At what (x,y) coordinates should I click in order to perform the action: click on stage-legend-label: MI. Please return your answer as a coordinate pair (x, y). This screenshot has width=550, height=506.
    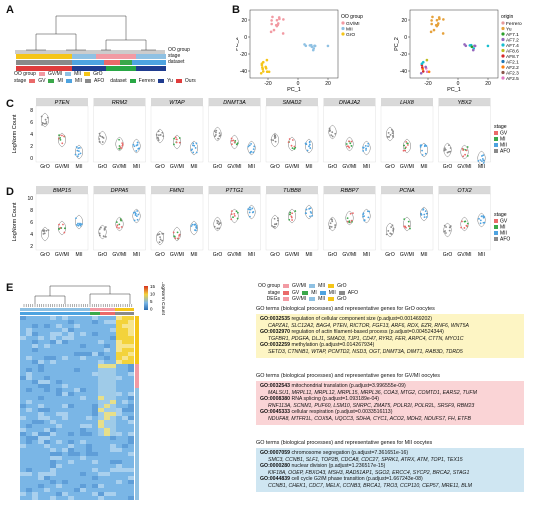
    Looking at the image, I should click on (503, 228).